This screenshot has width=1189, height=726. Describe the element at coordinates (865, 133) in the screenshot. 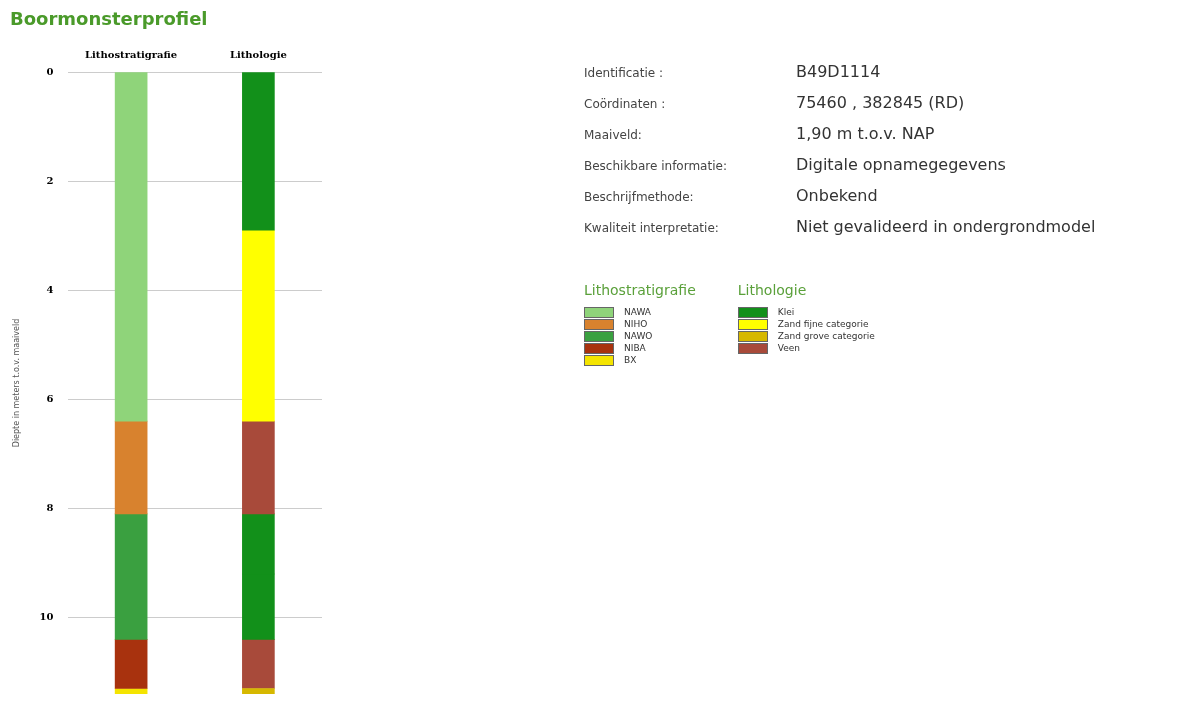

I see `text: 1,90 m t.o.v. NAP` at that location.